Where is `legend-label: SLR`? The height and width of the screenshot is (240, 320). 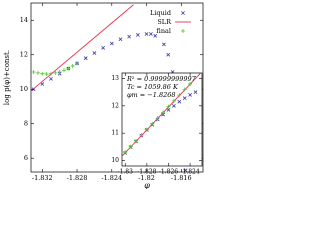
legend-label: SLR is located at coordinates (164, 22).